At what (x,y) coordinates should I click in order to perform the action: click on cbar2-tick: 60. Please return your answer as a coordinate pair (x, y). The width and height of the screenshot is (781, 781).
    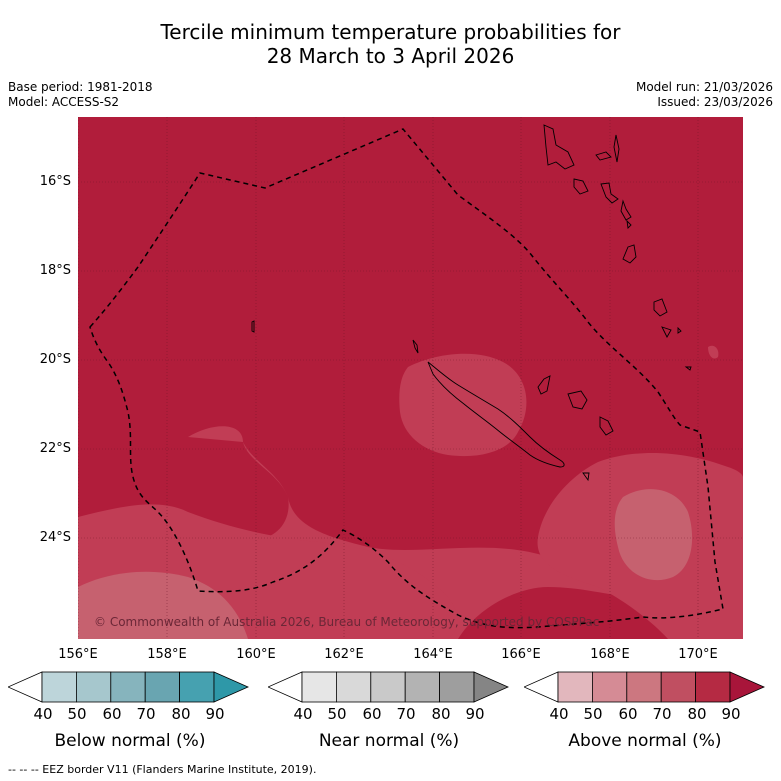
    Looking at the image, I should click on (628, 714).